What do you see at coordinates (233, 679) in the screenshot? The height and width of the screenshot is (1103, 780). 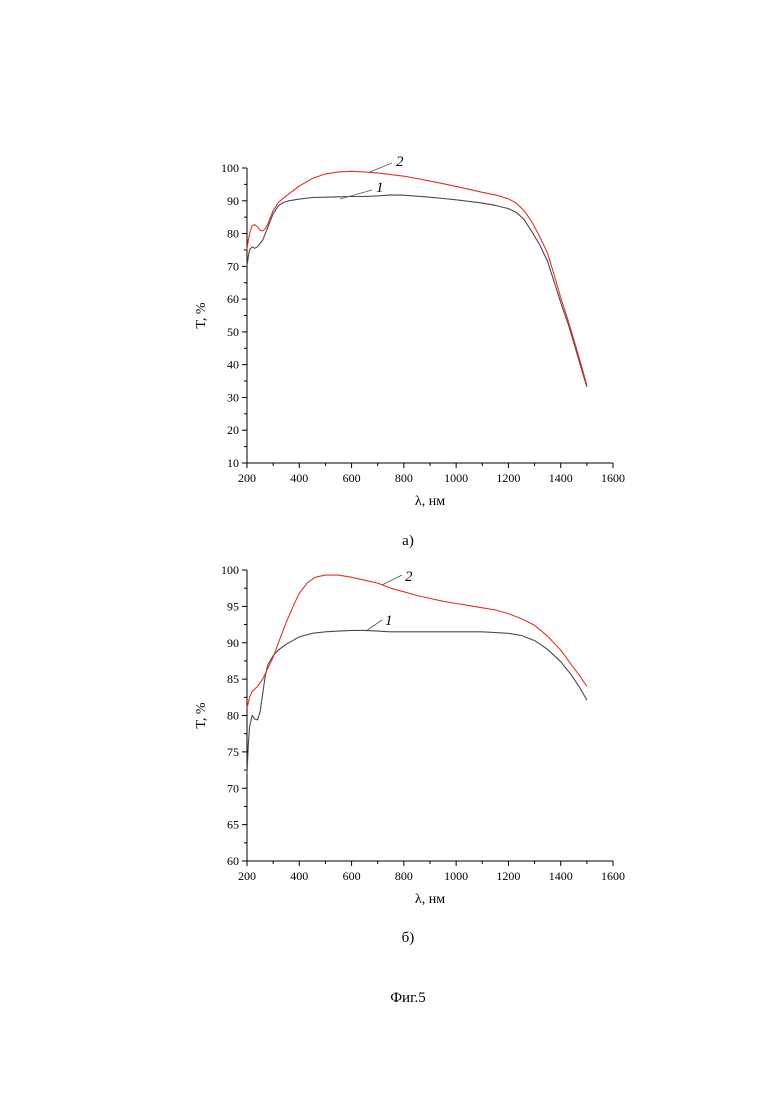 I see `y-tick-label: 85` at bounding box center [233, 679].